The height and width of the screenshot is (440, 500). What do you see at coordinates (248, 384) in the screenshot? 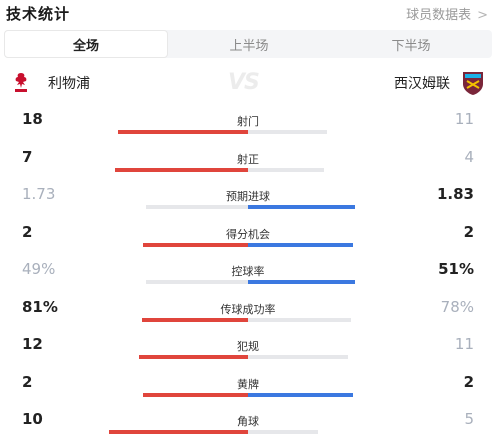
I see `stat-label: 黄牌` at bounding box center [248, 384].